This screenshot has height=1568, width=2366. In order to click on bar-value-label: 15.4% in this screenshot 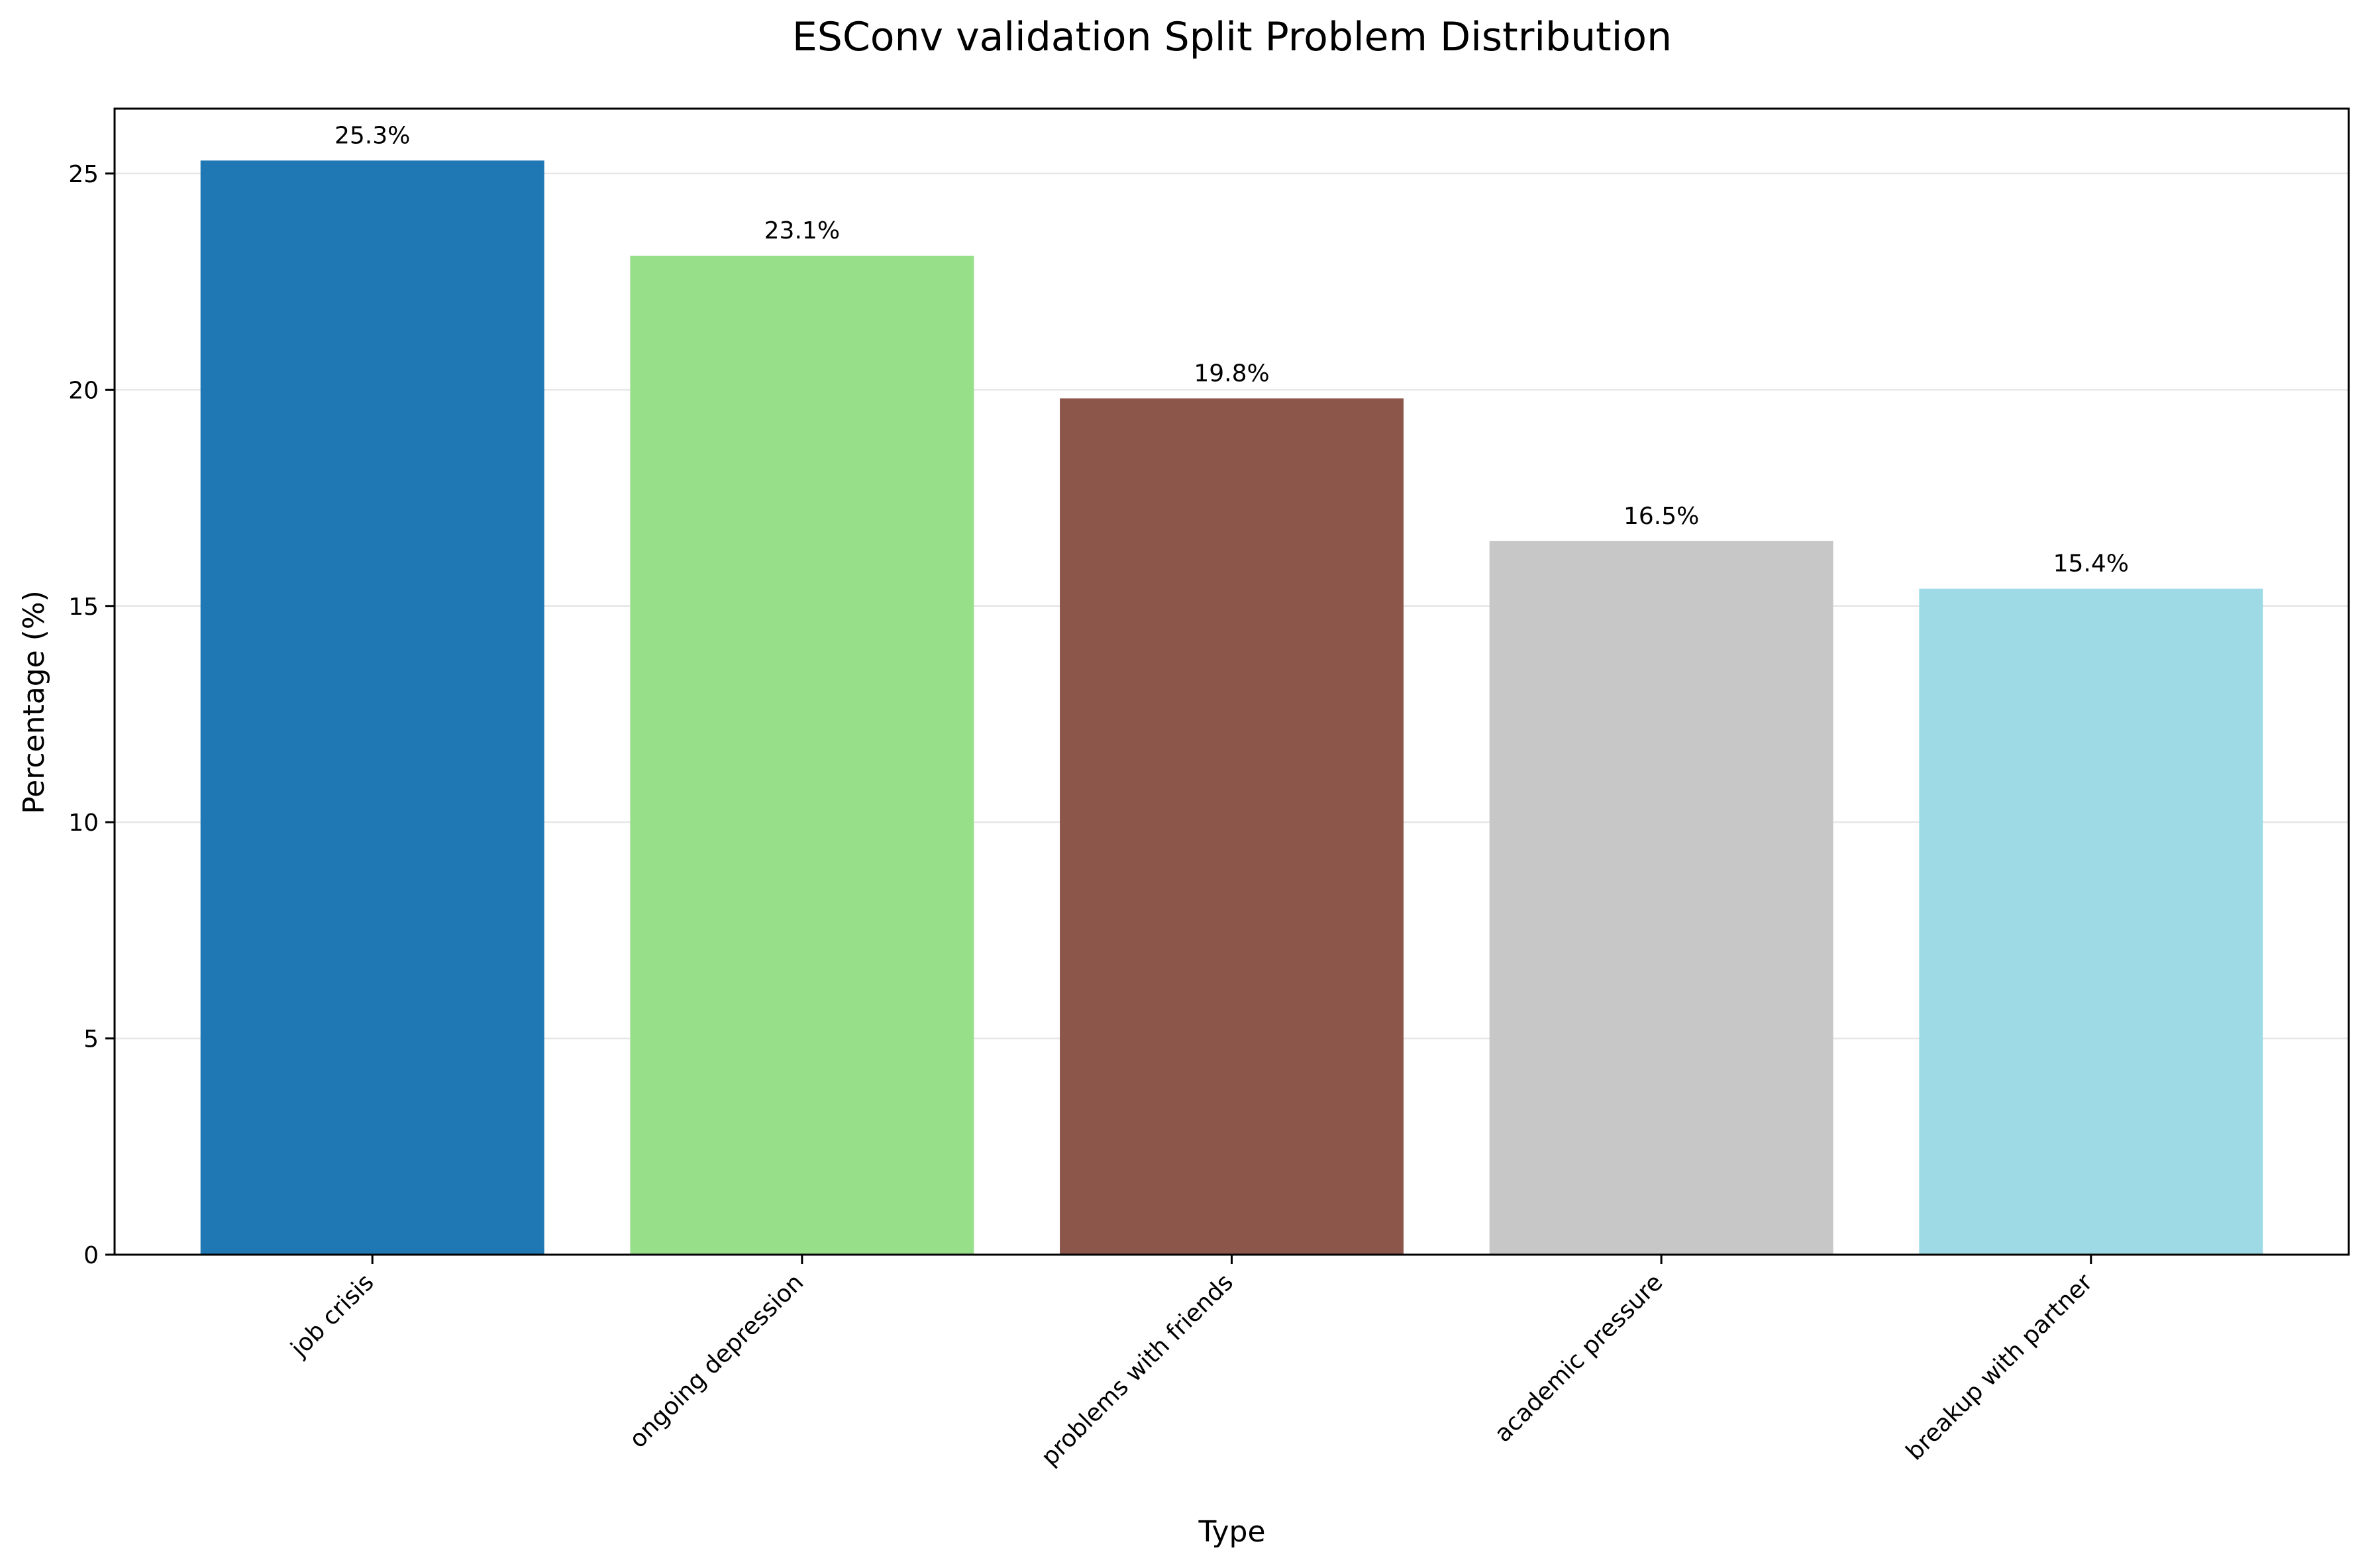, I will do `click(2091, 564)`.